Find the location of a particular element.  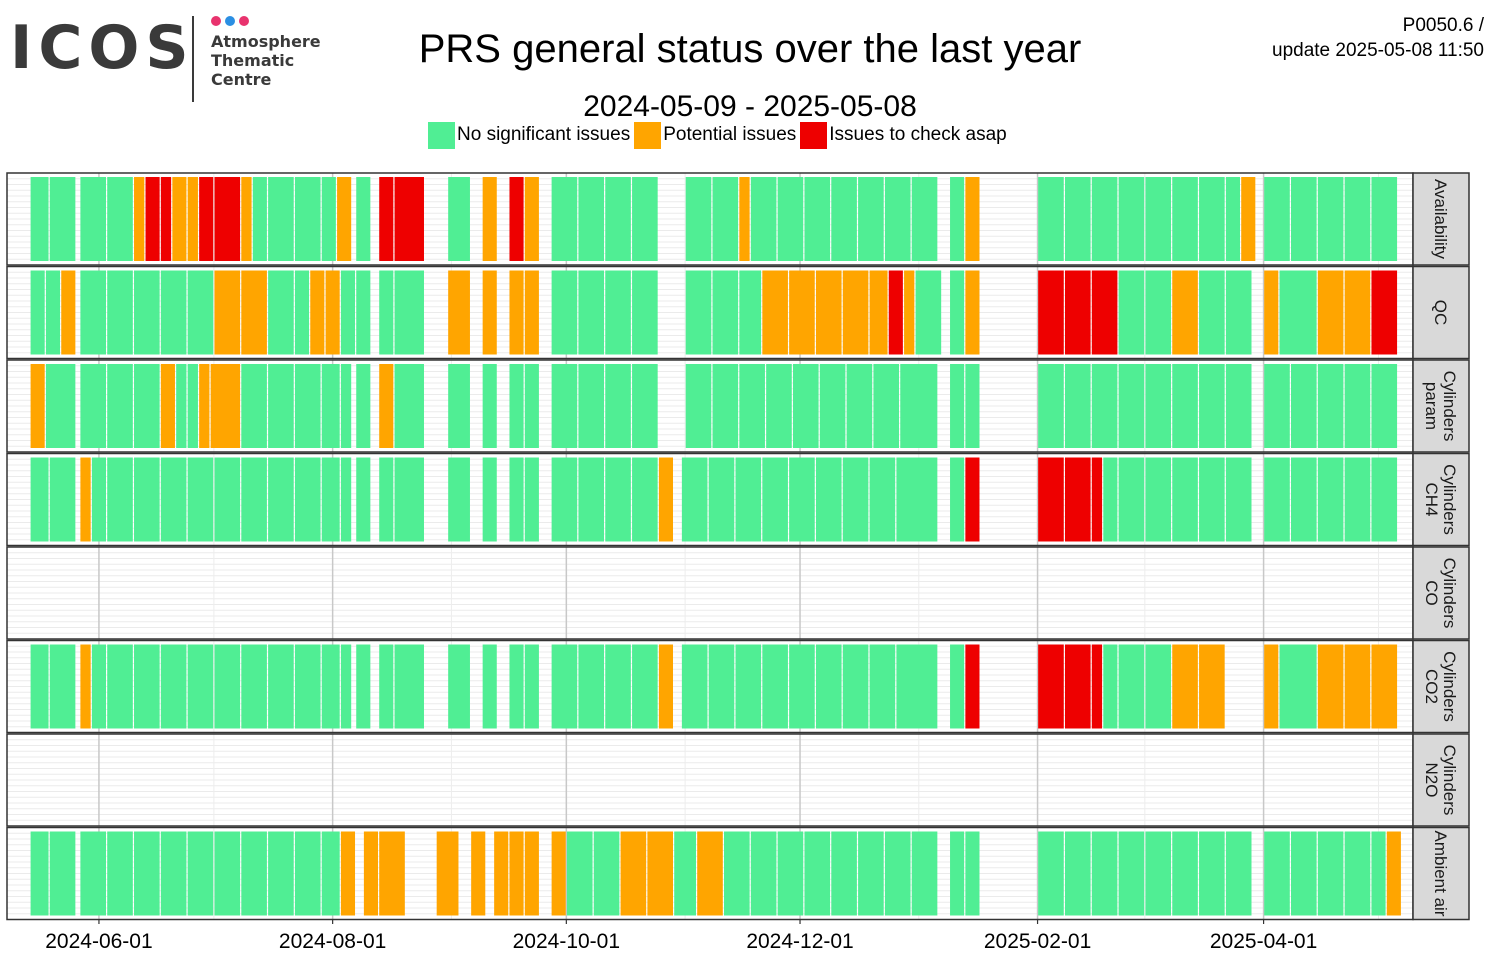

logo-dot is located at coordinates (216, 21).